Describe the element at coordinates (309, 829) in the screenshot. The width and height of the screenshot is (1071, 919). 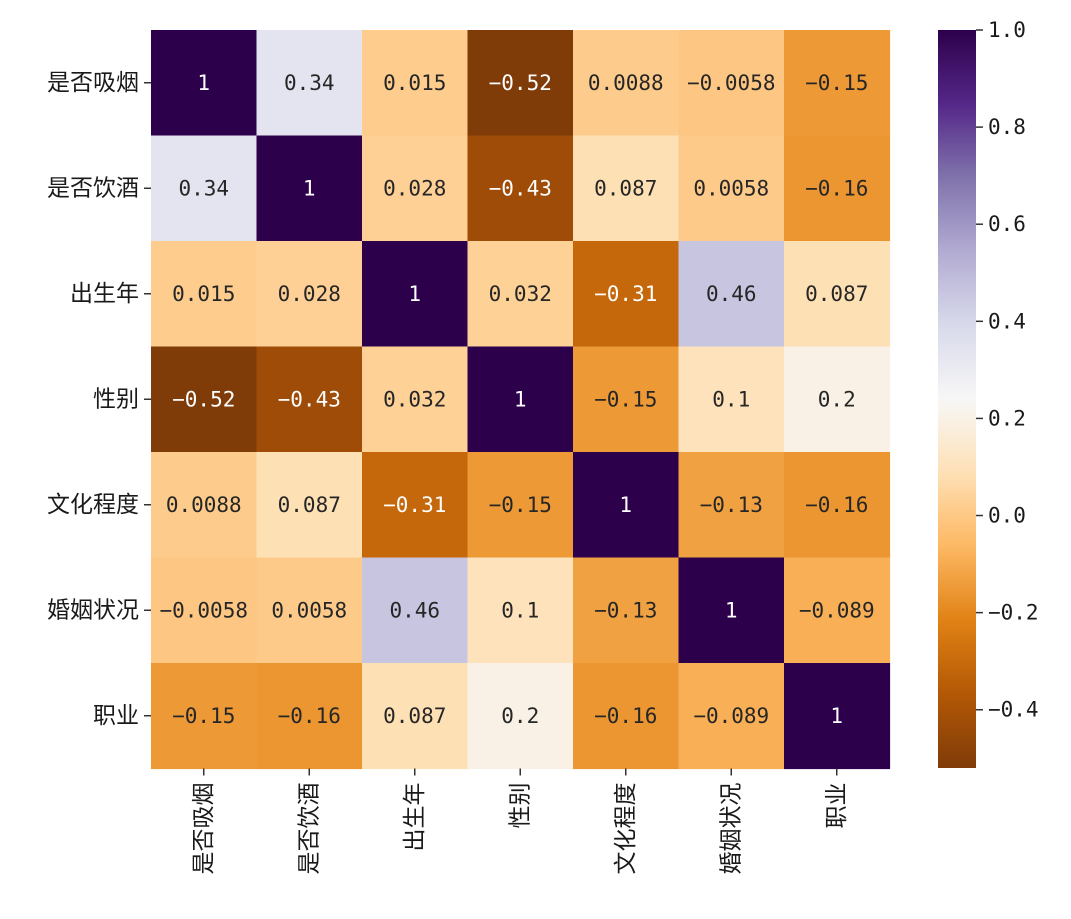
I see `column-tick-label: 是否饮酒` at that location.